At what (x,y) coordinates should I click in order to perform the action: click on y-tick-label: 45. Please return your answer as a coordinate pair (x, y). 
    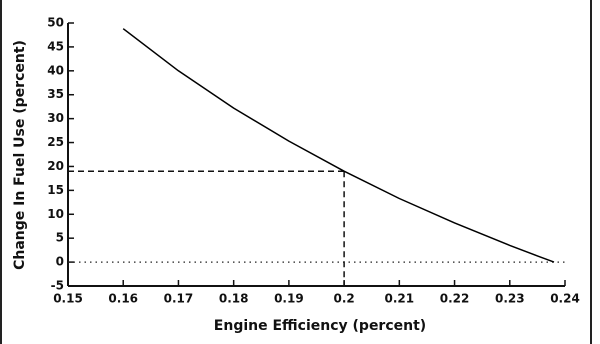
    Looking at the image, I should click on (55, 46).